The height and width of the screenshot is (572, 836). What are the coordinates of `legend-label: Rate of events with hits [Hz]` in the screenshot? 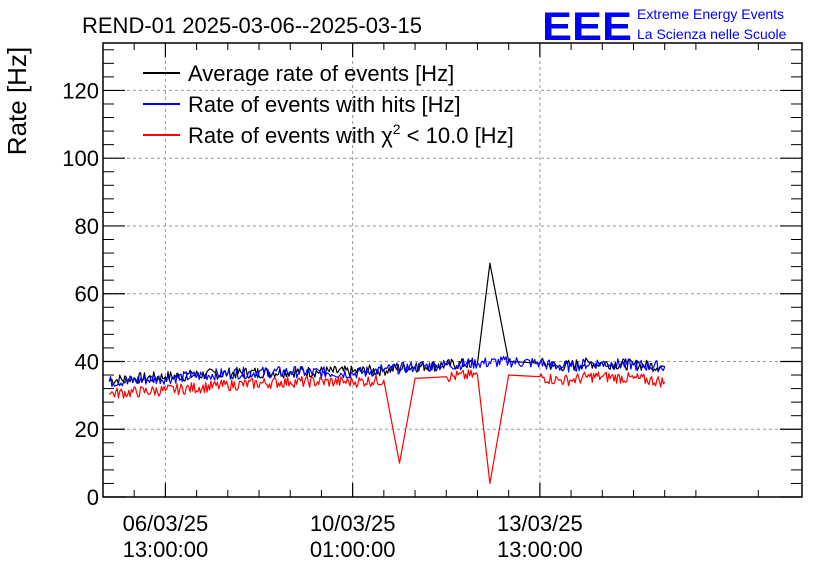 It's located at (324, 104).